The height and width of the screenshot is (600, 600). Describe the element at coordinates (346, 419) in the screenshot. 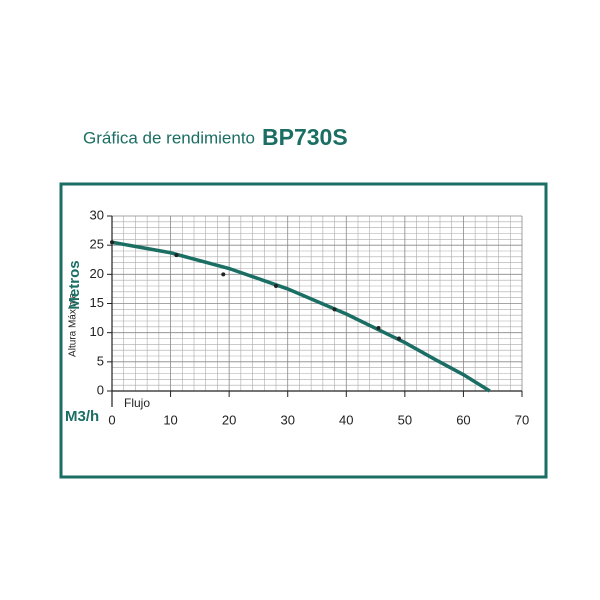

I see `x-tick-label: 40` at that location.